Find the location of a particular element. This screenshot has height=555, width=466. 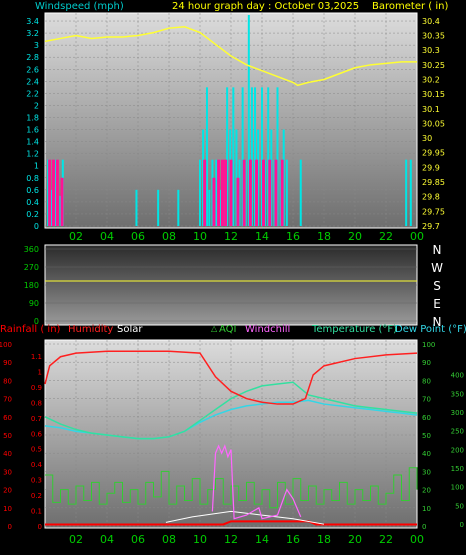

rainfall-tick: 0.6 is located at coordinates (37, 434).